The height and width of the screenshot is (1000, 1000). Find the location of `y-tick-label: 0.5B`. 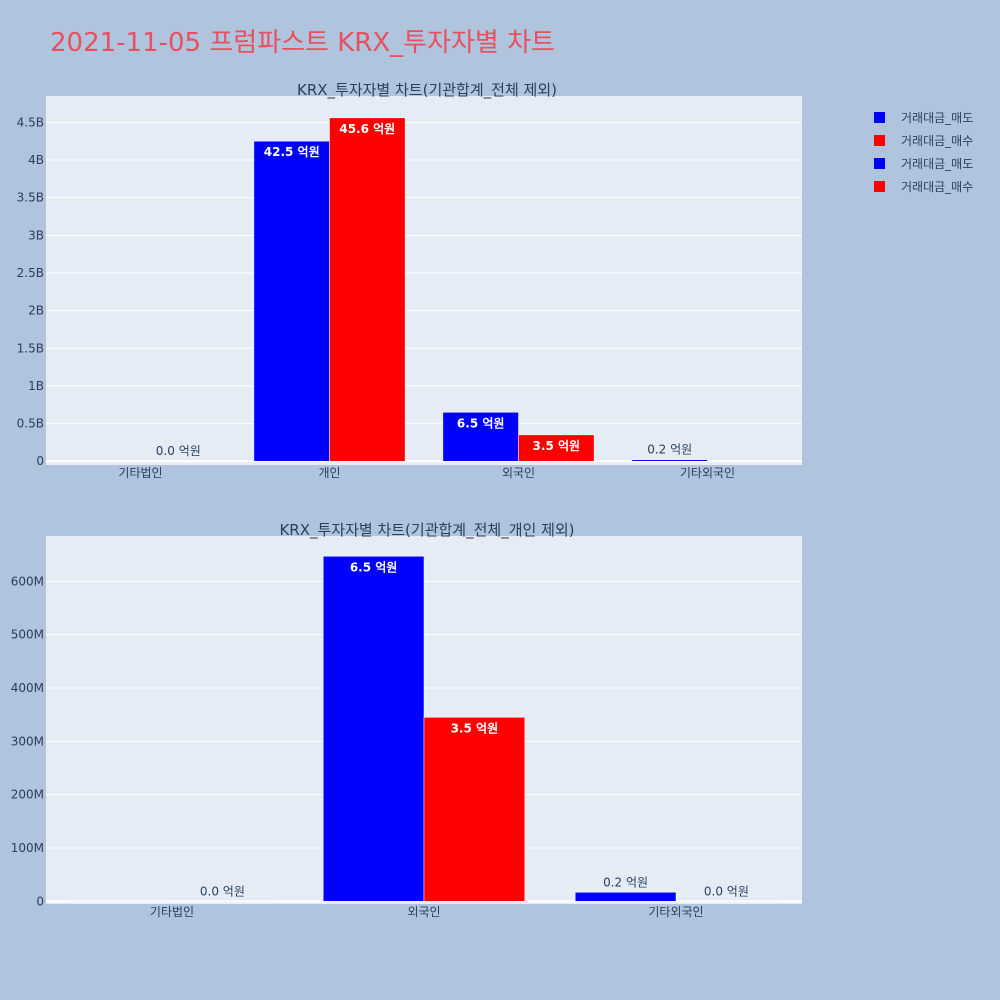

y-tick-label: 0.5B is located at coordinates (30, 424).